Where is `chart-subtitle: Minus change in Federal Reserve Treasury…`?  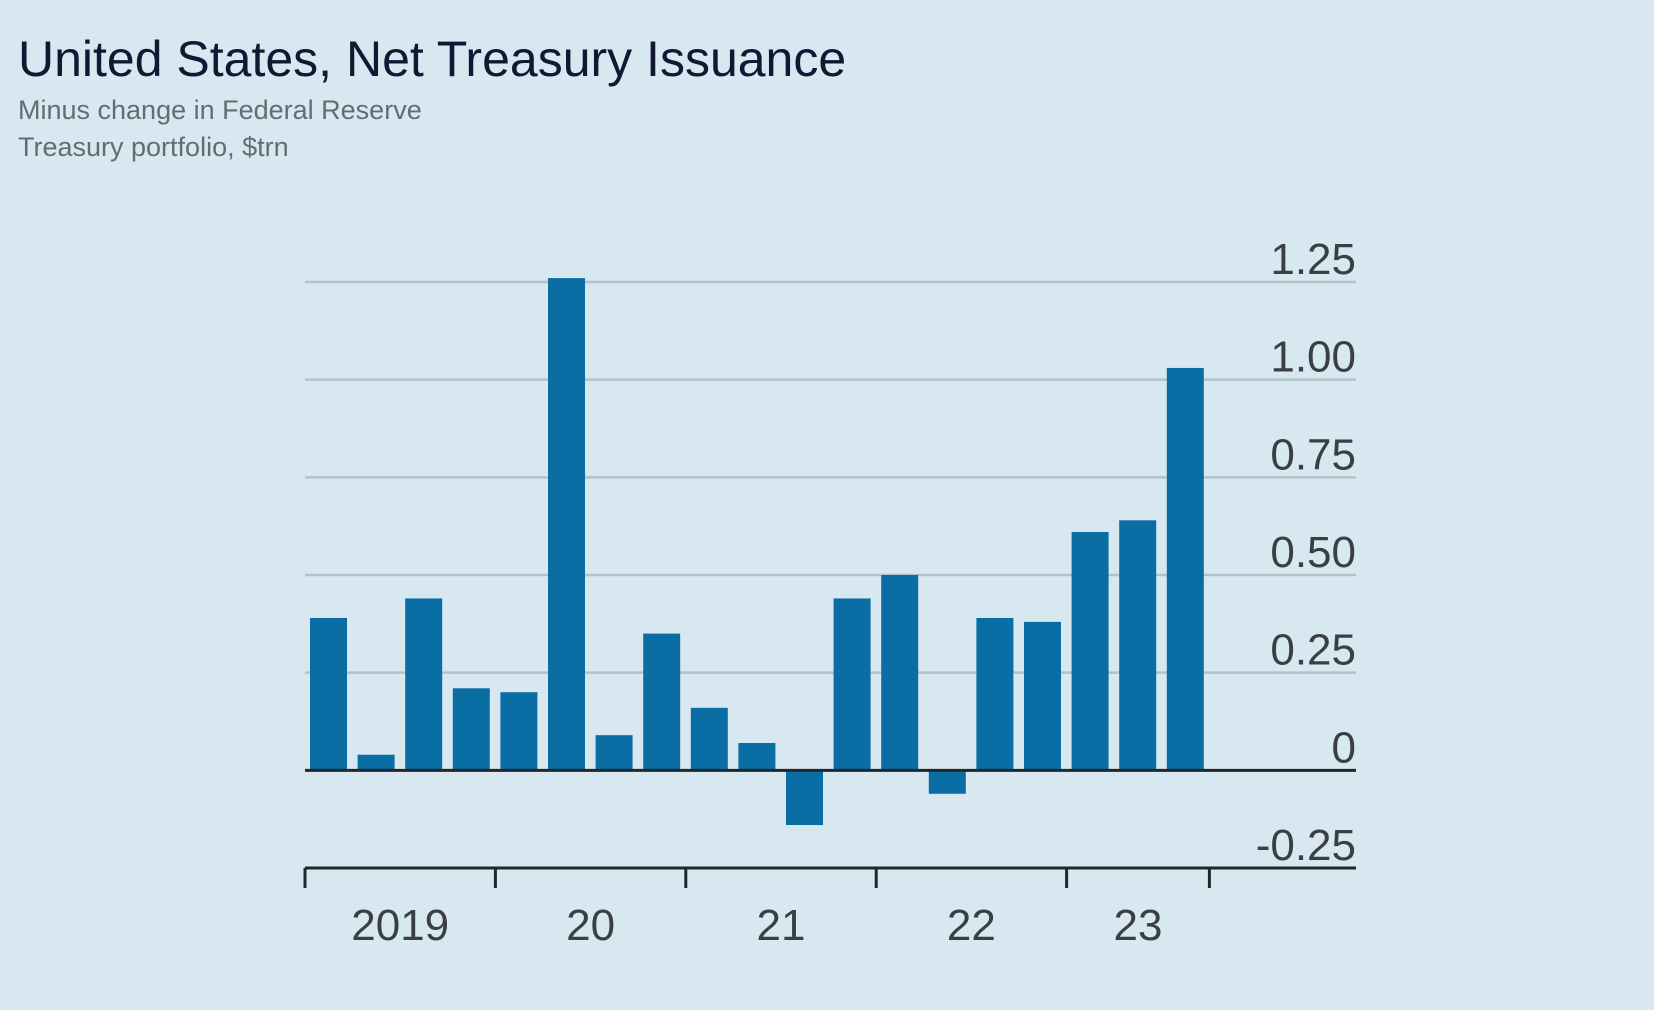 chart-subtitle: Minus change in Federal Reserve Treasury… is located at coordinates (220, 129).